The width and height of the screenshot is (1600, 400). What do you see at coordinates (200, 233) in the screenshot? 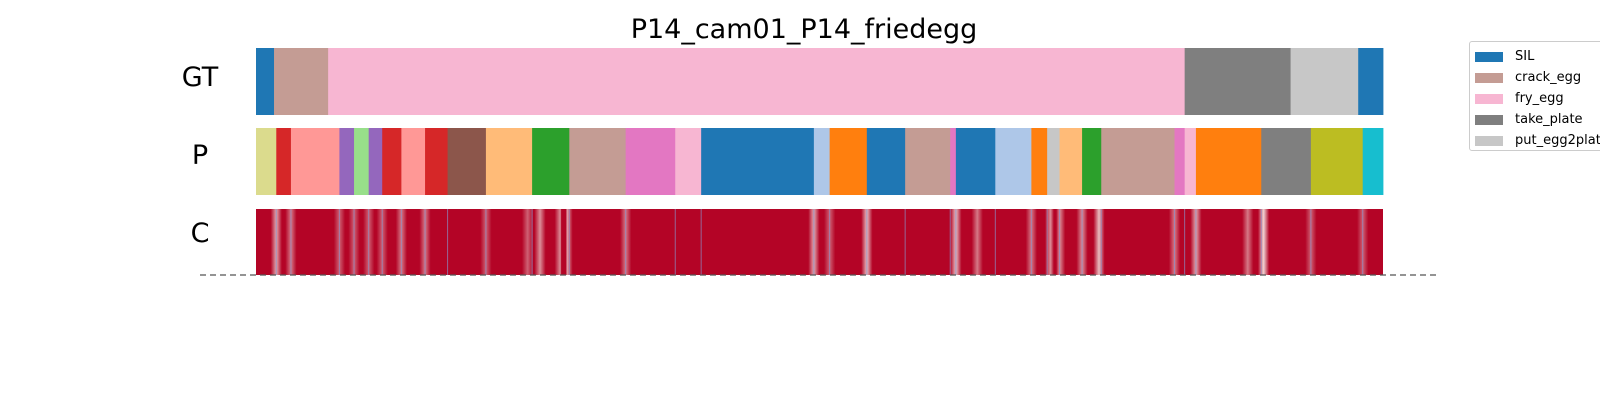
I see `row-label-c: C` at bounding box center [200, 233].